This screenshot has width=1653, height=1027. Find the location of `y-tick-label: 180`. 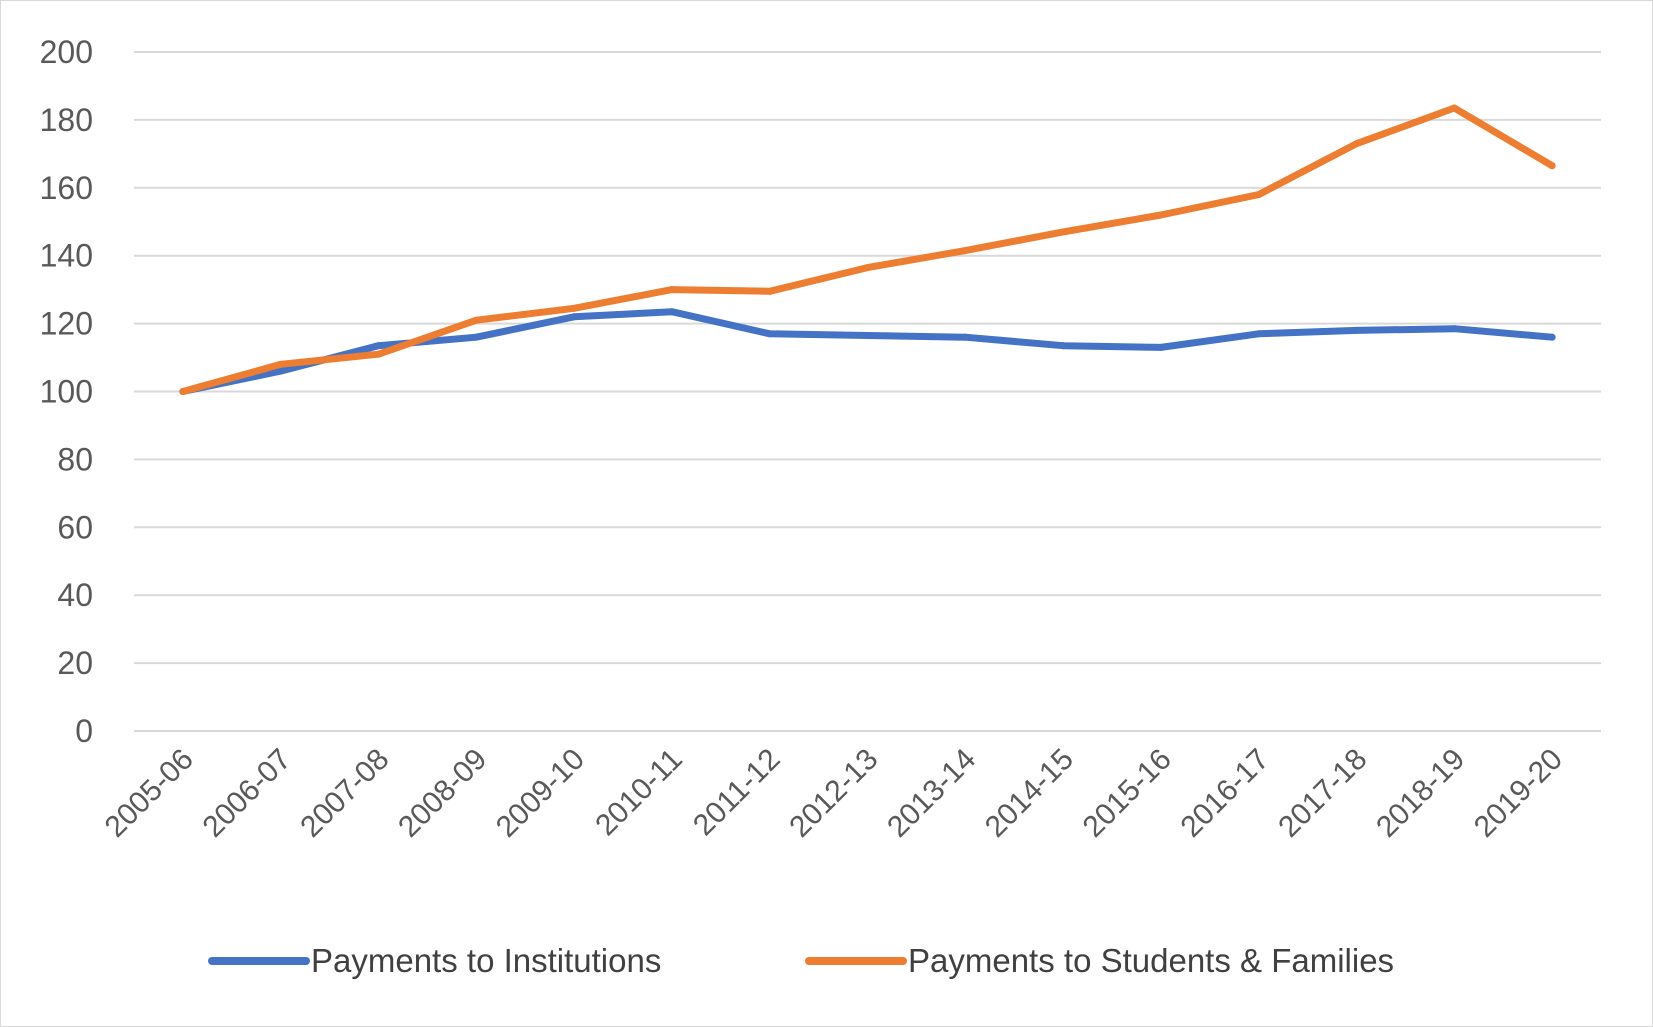

y-tick-label: 180 is located at coordinates (66, 120).